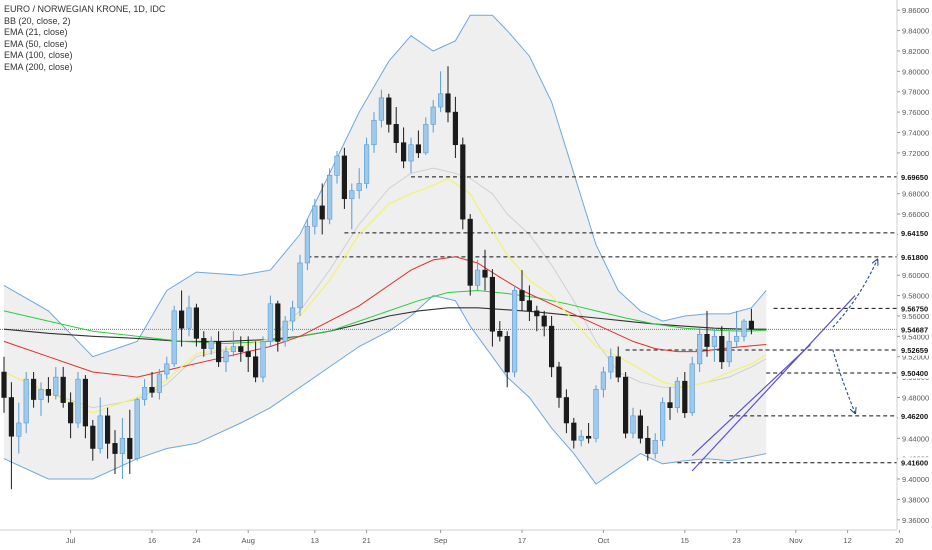  What do you see at coordinates (915, 438) in the screenshot?
I see `ytick-label: 9.44000` at bounding box center [915, 438].